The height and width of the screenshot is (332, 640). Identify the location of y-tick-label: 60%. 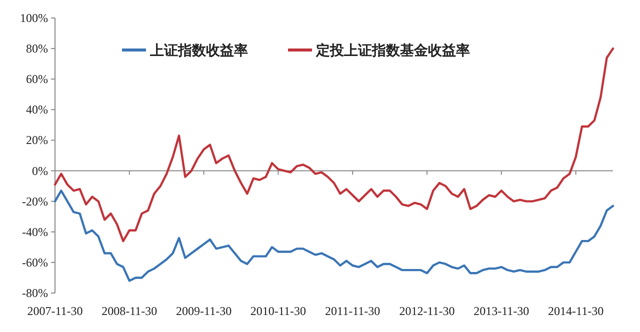
(37, 79).